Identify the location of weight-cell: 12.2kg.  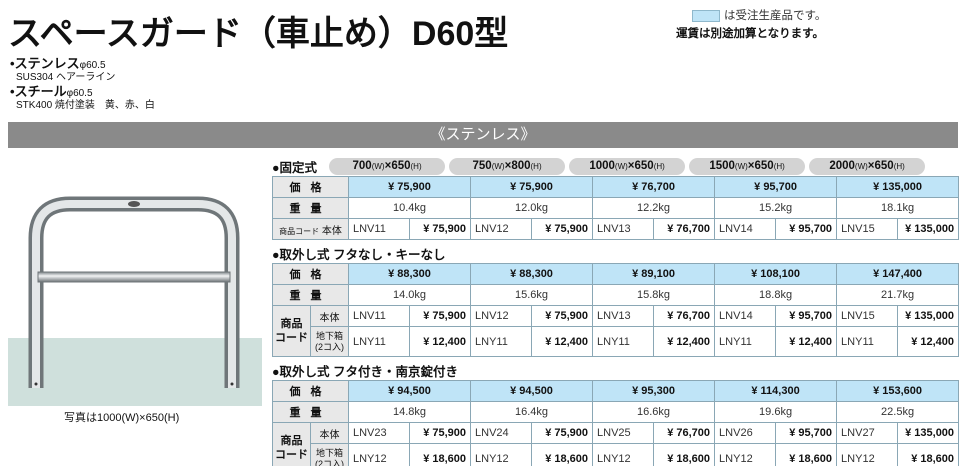
(654, 208).